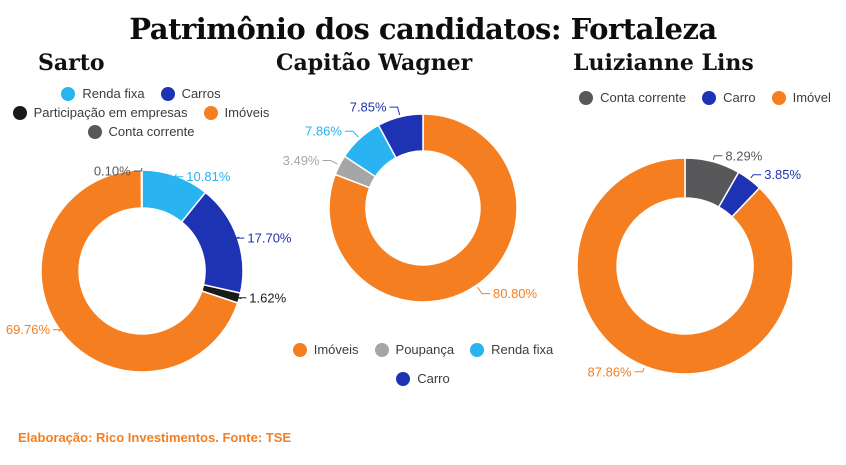 The image size is (846, 465). I want to click on slice-percent-label-carros: 17.70%, so click(269, 238).